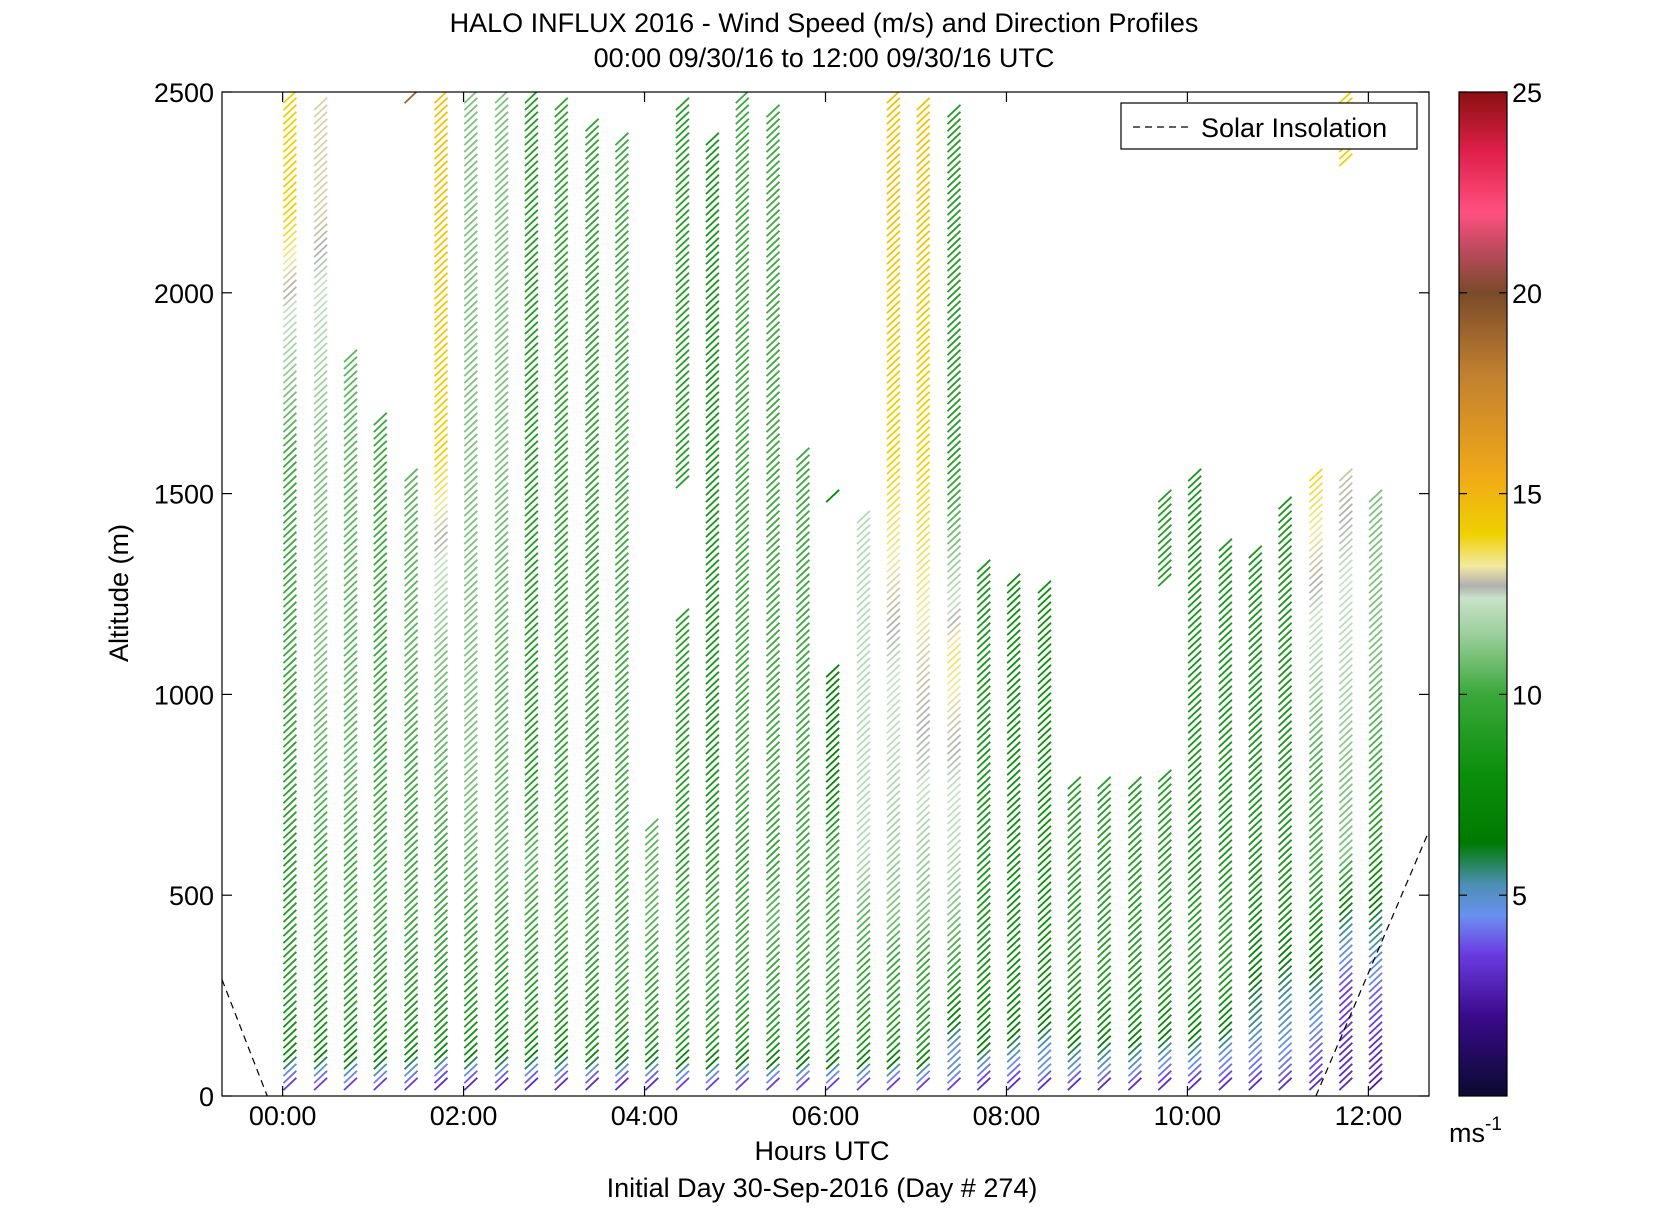 Image resolution: width=1679 pixels, height=1216 pixels. What do you see at coordinates (464, 1116) in the screenshot?
I see `x-tick-label: 02:00` at bounding box center [464, 1116].